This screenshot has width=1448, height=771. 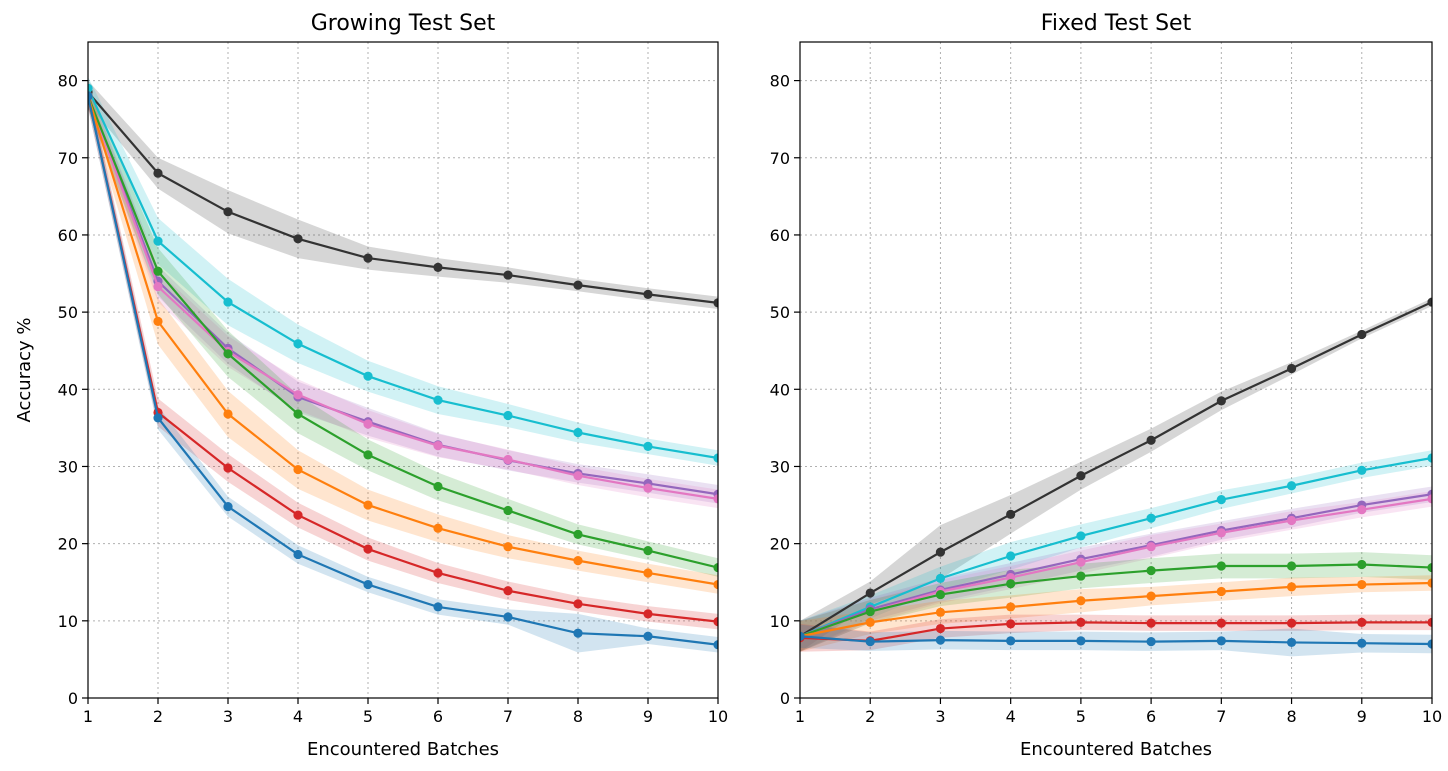 I want to click on series-band-purple, so click(x=1116, y=569).